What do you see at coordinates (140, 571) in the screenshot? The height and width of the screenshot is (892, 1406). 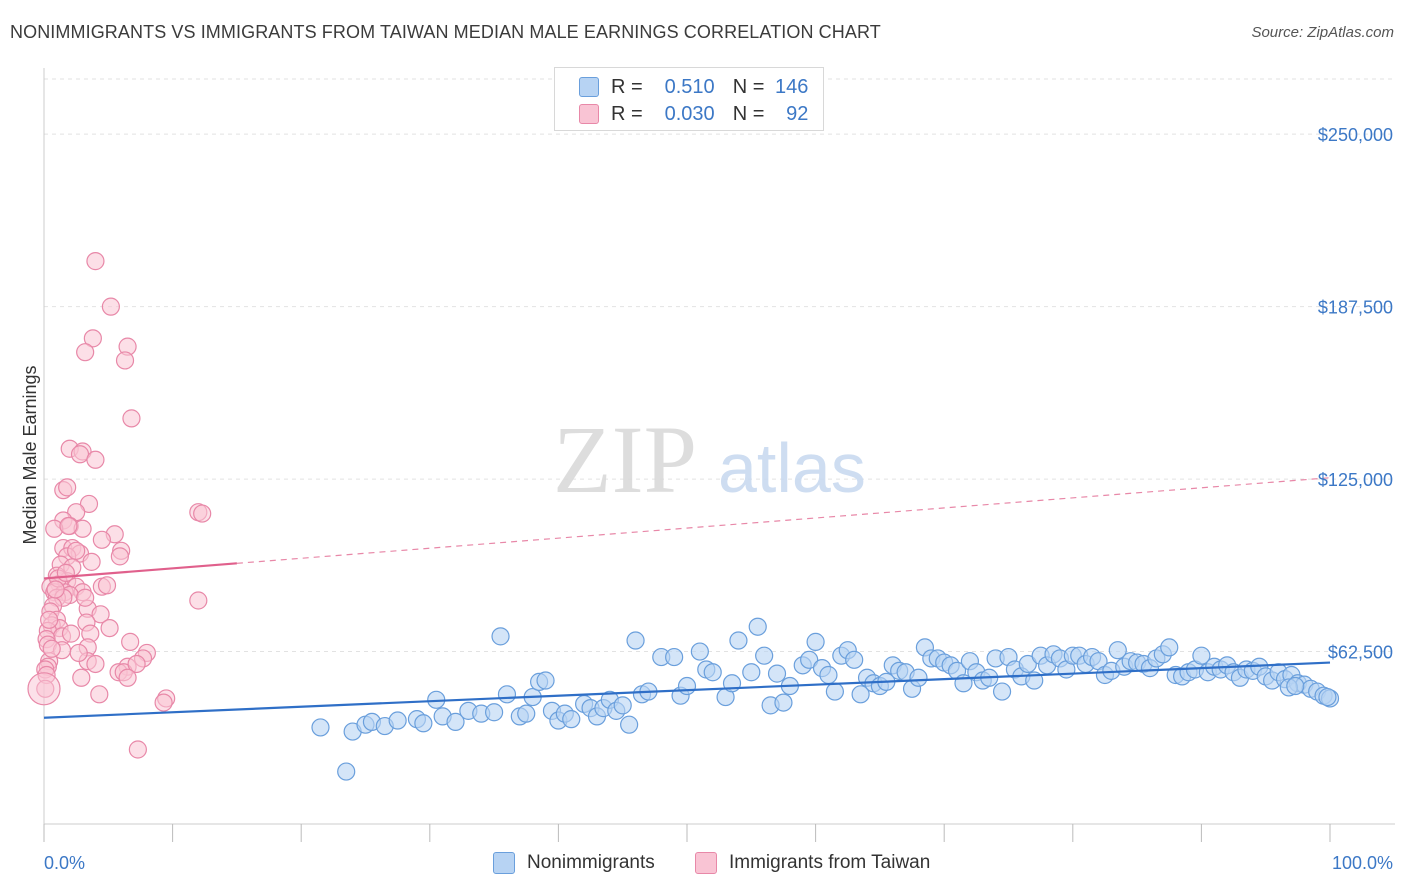 I see `immigrants-trend-line` at bounding box center [140, 571].